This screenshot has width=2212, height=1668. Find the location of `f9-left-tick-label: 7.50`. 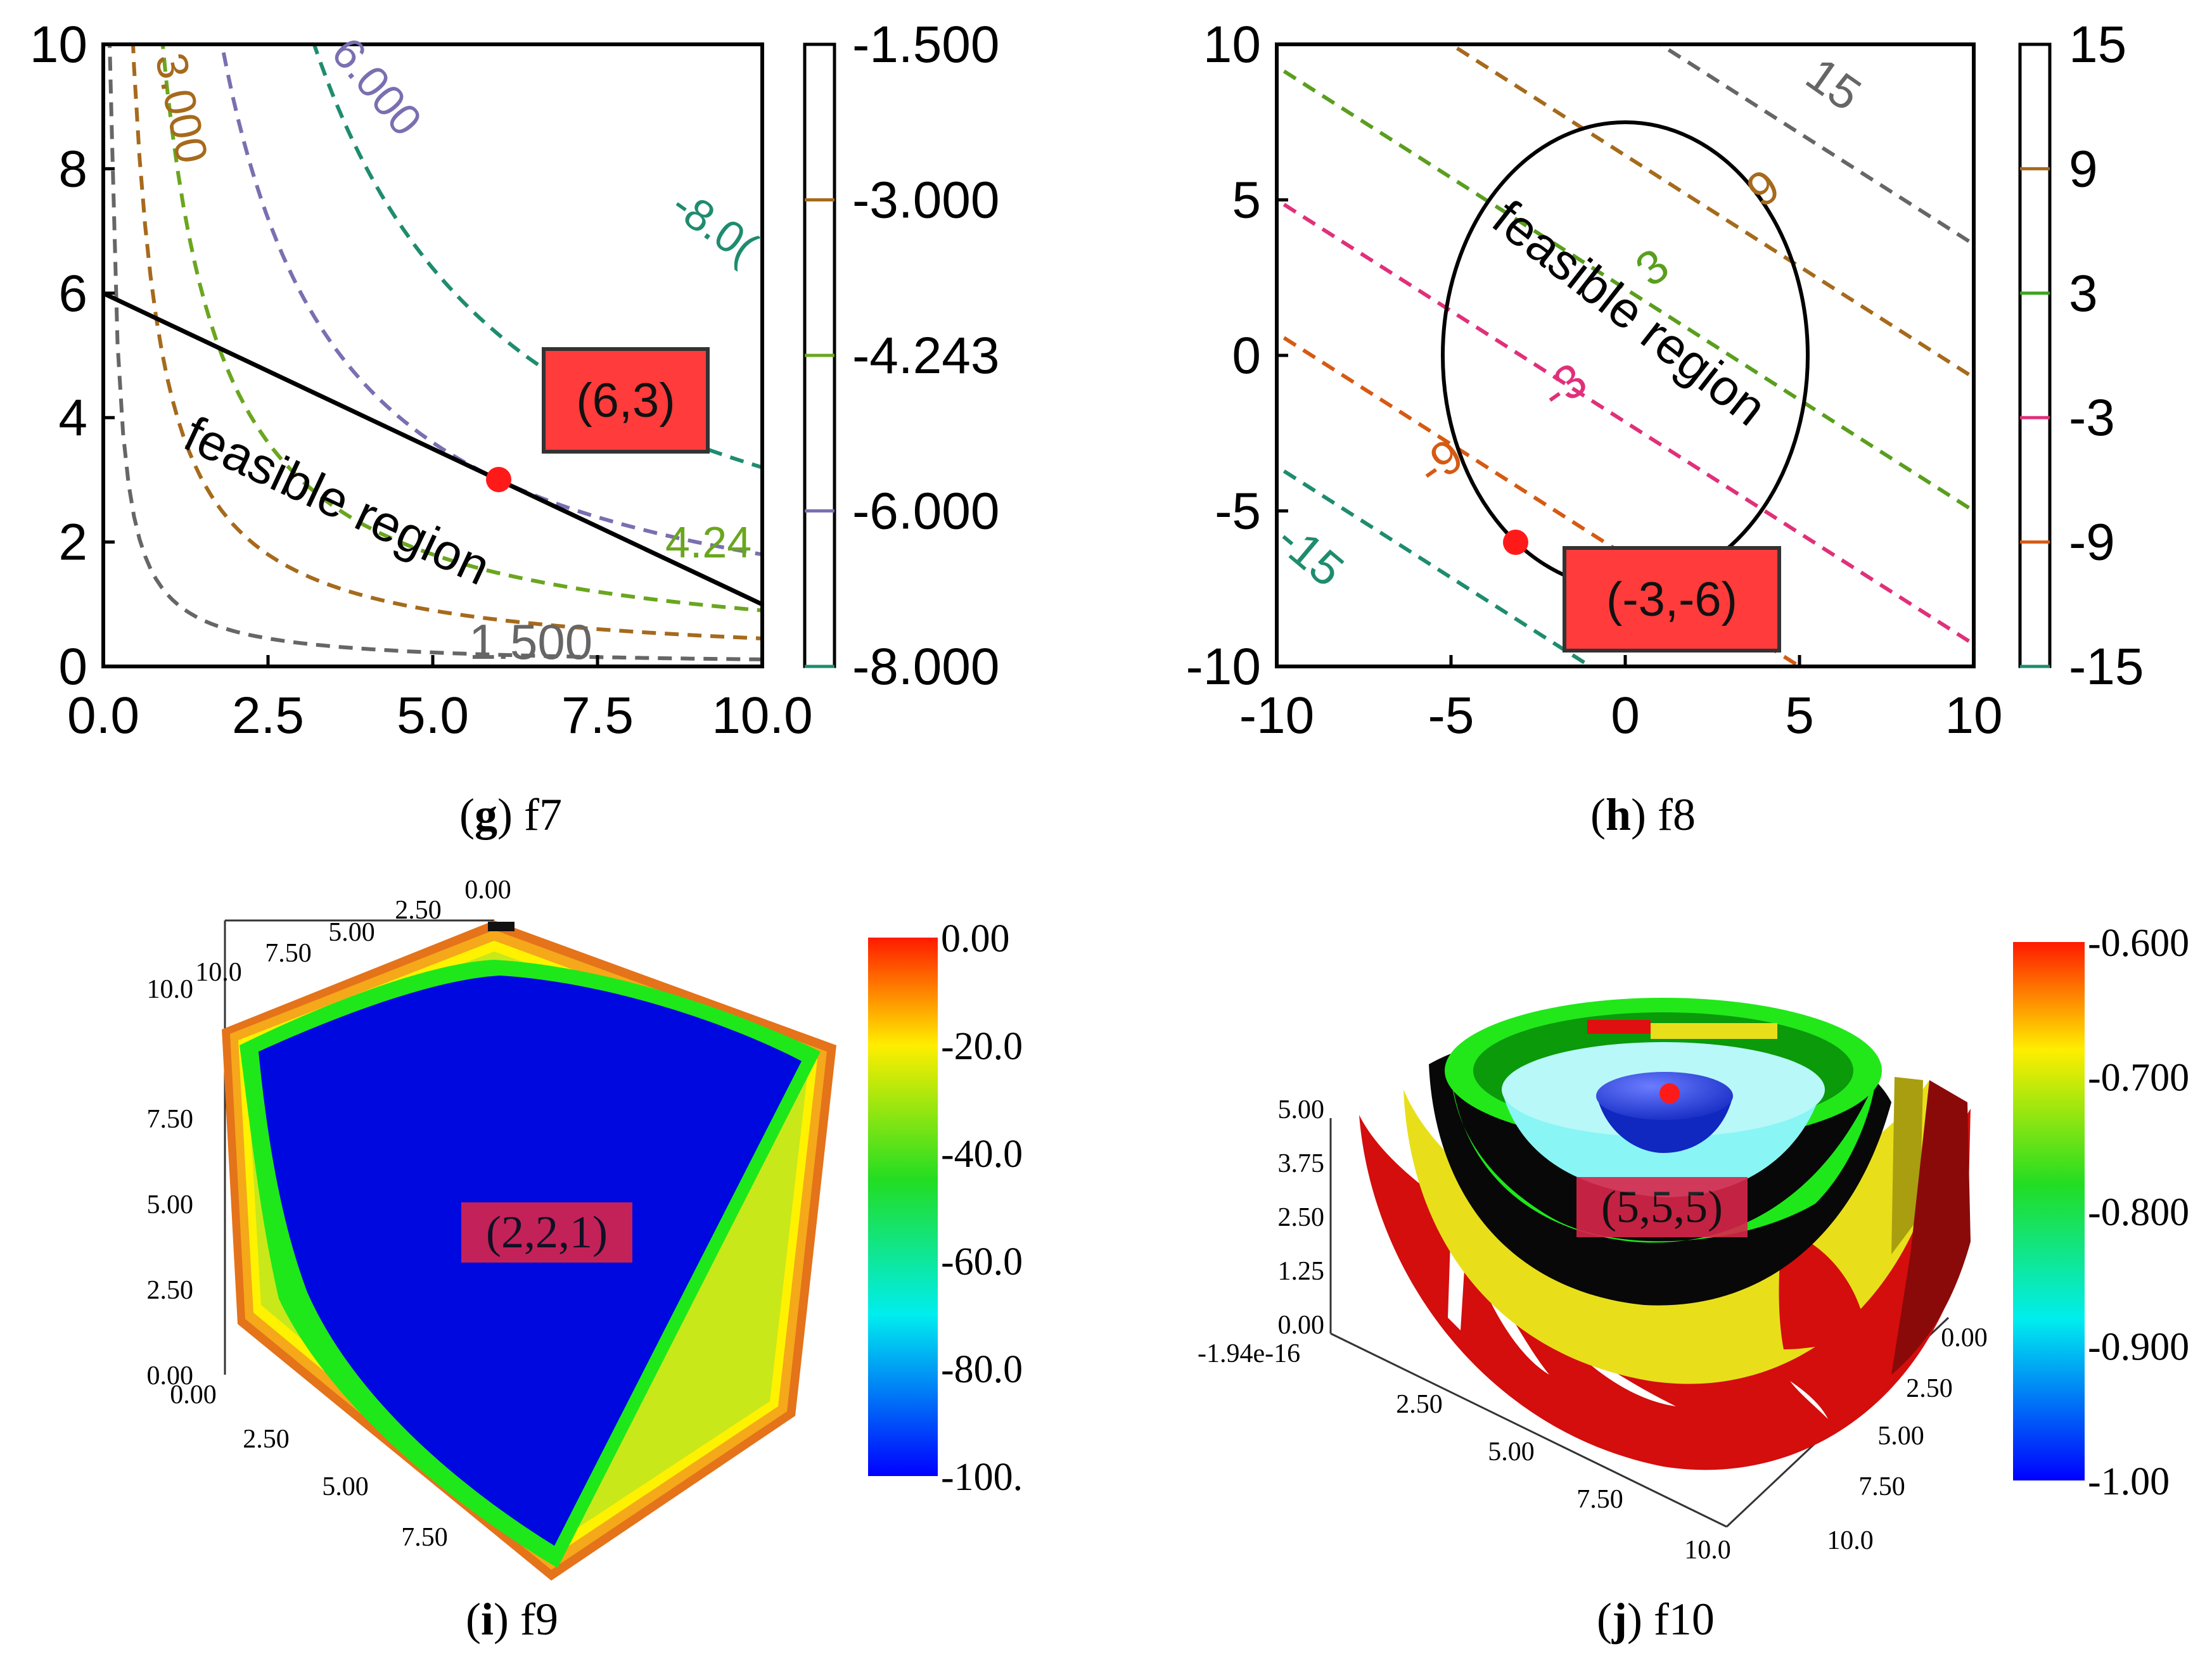

f9-left-tick-label: 7.50 is located at coordinates (170, 1119).